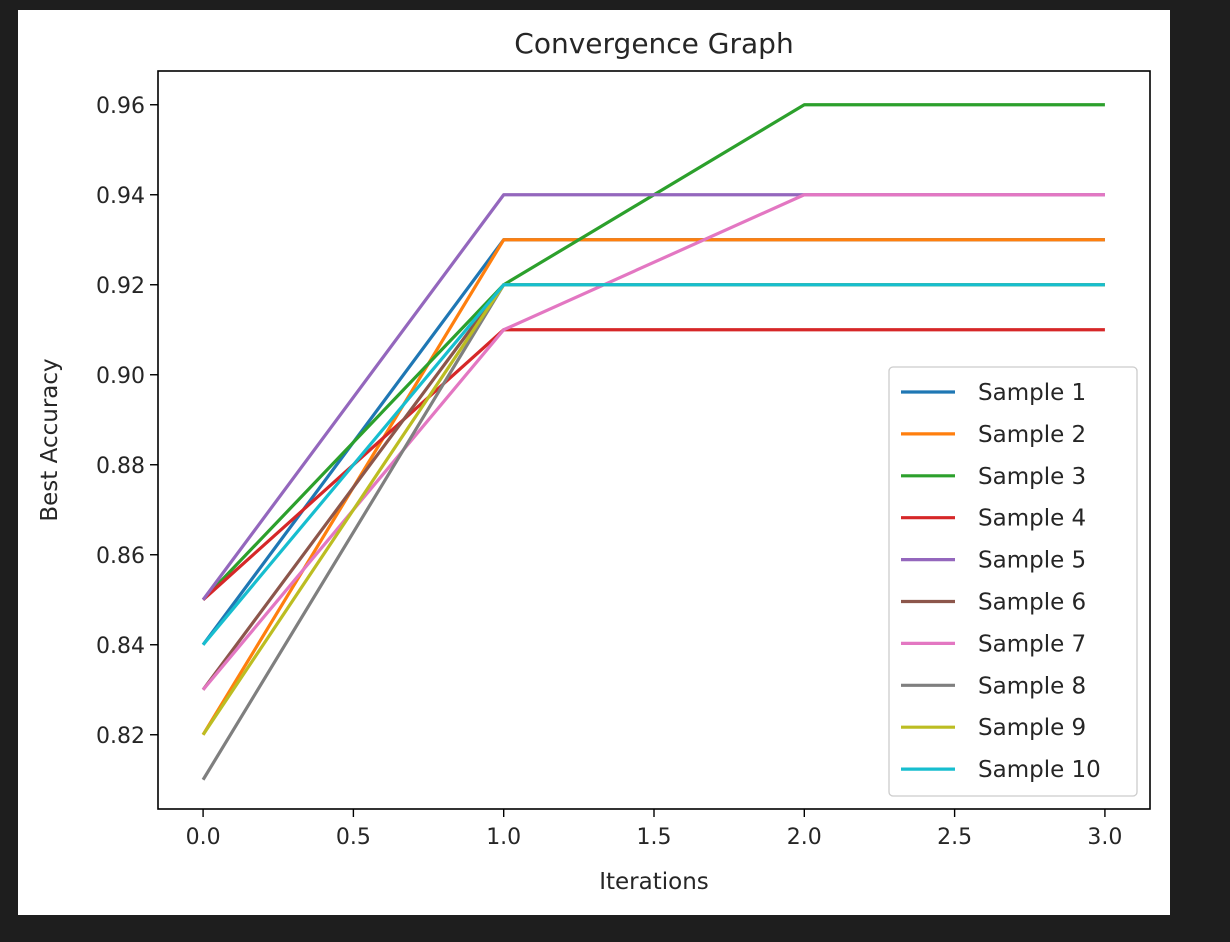 The height and width of the screenshot is (942, 1230). Describe the element at coordinates (1032, 603) in the screenshot. I see `legend-label-6: Sample 6` at that location.